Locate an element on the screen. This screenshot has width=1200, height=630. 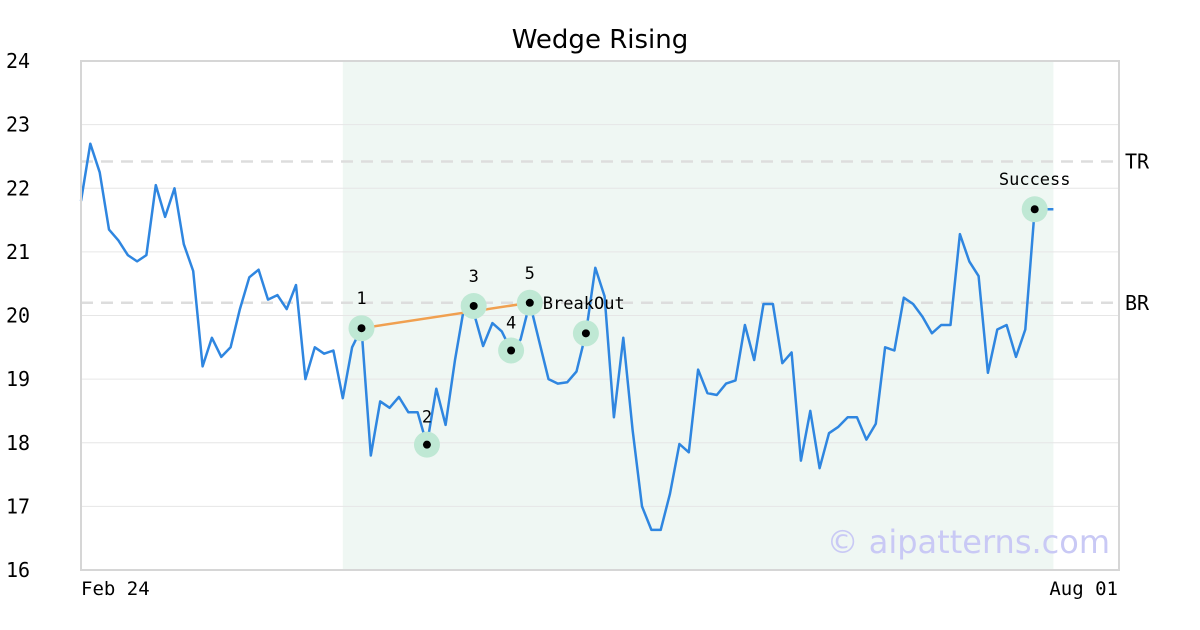
trend-line-group is located at coordinates (445, 315).